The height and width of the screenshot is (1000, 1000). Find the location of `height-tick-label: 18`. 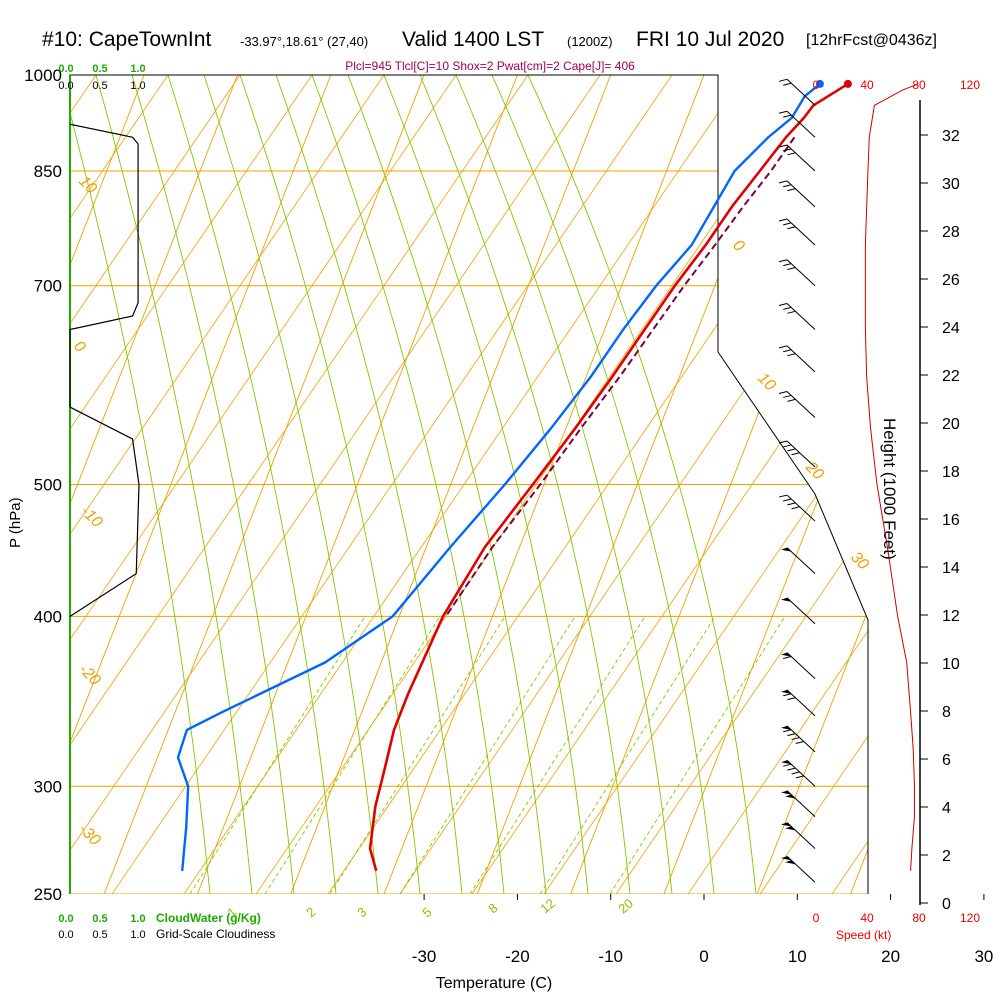

height-tick-label: 18 is located at coordinates (951, 472).